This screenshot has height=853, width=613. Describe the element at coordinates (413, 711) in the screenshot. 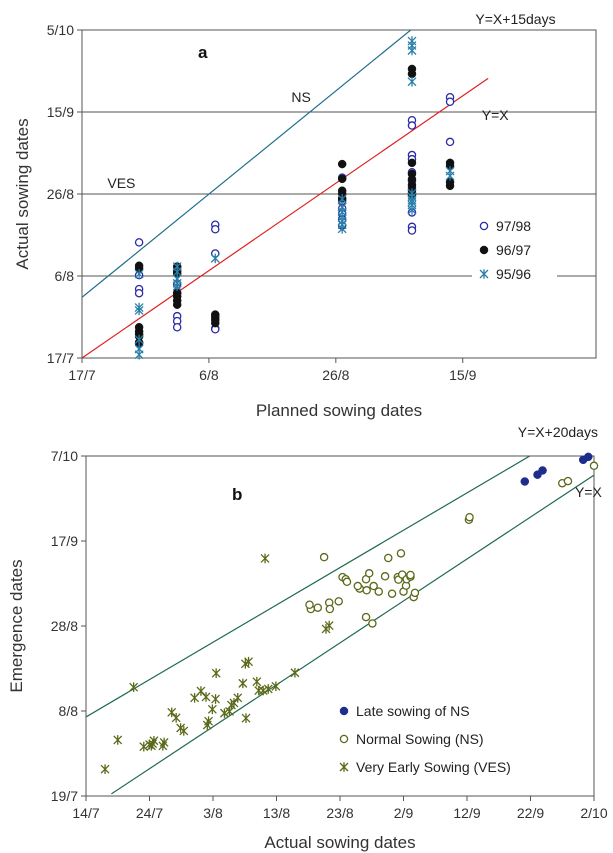

I see `legend-label-late-sowing-of-ns: Late sowing of NS` at that location.